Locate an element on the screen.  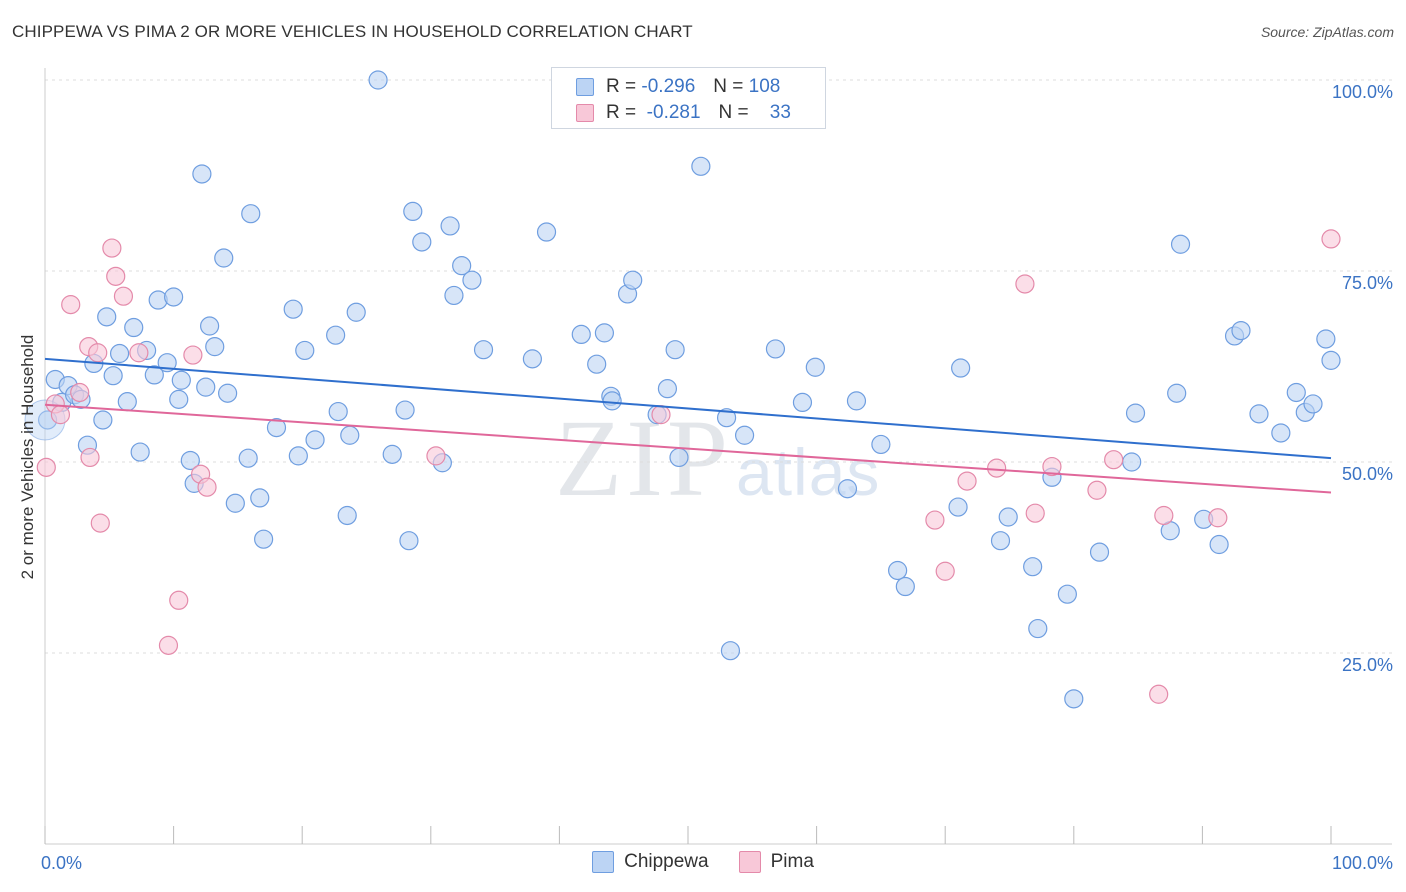
n-value: 108 is located at coordinates (764, 86).